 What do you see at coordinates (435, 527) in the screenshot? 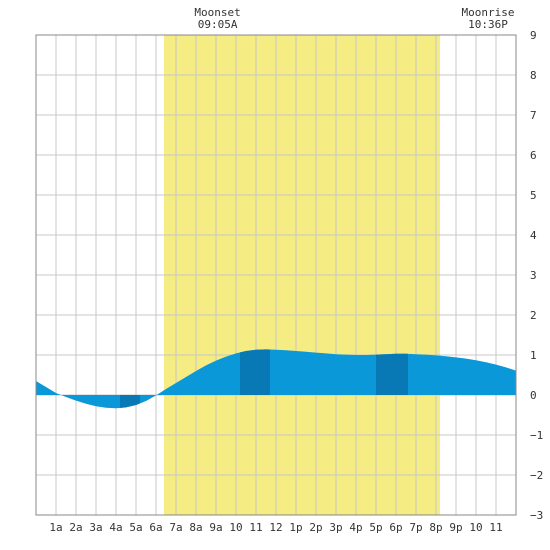
I see `x-tick-label: 8p` at bounding box center [435, 527].